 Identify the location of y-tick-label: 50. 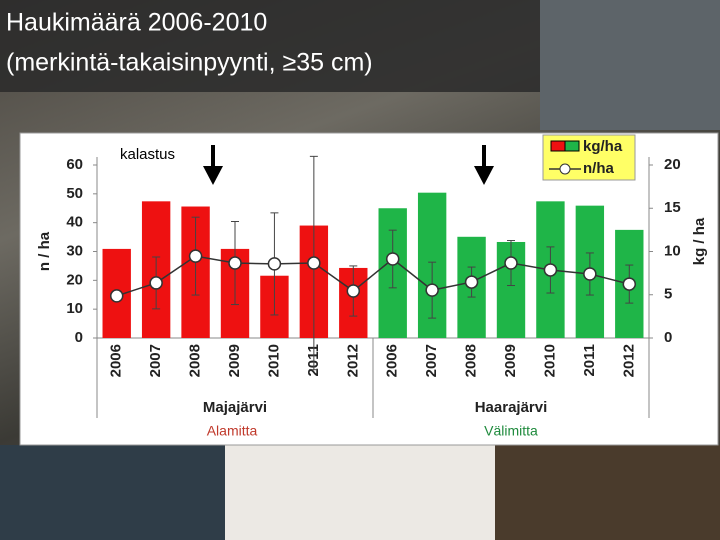
(74, 193).